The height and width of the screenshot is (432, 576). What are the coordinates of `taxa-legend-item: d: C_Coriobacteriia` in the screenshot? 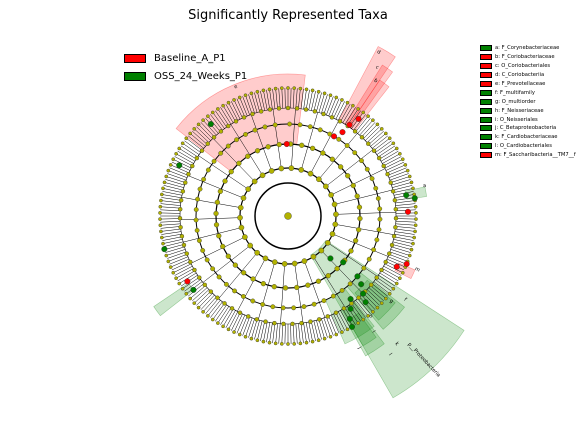 It's located at (528, 75).